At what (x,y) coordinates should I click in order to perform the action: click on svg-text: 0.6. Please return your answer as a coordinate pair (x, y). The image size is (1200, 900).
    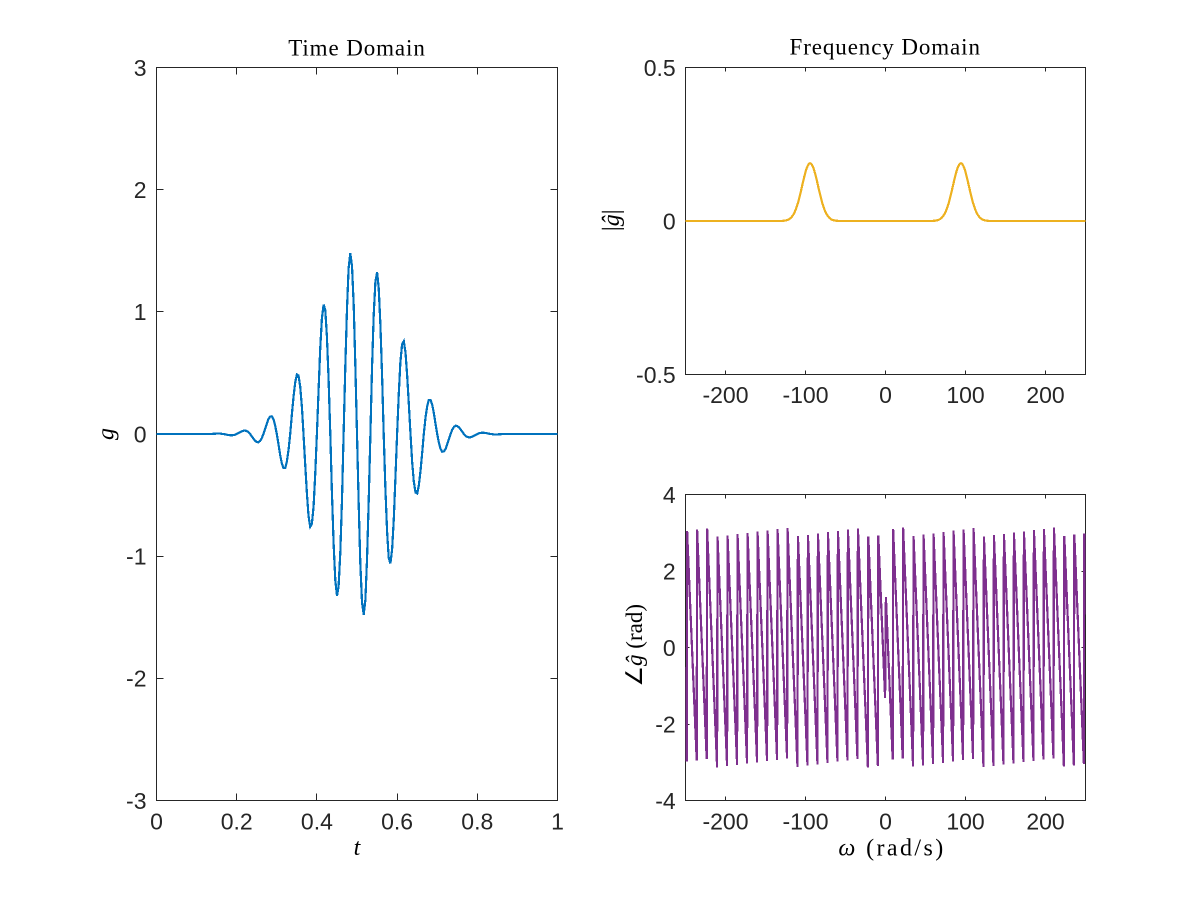
    Looking at the image, I should click on (397, 821).